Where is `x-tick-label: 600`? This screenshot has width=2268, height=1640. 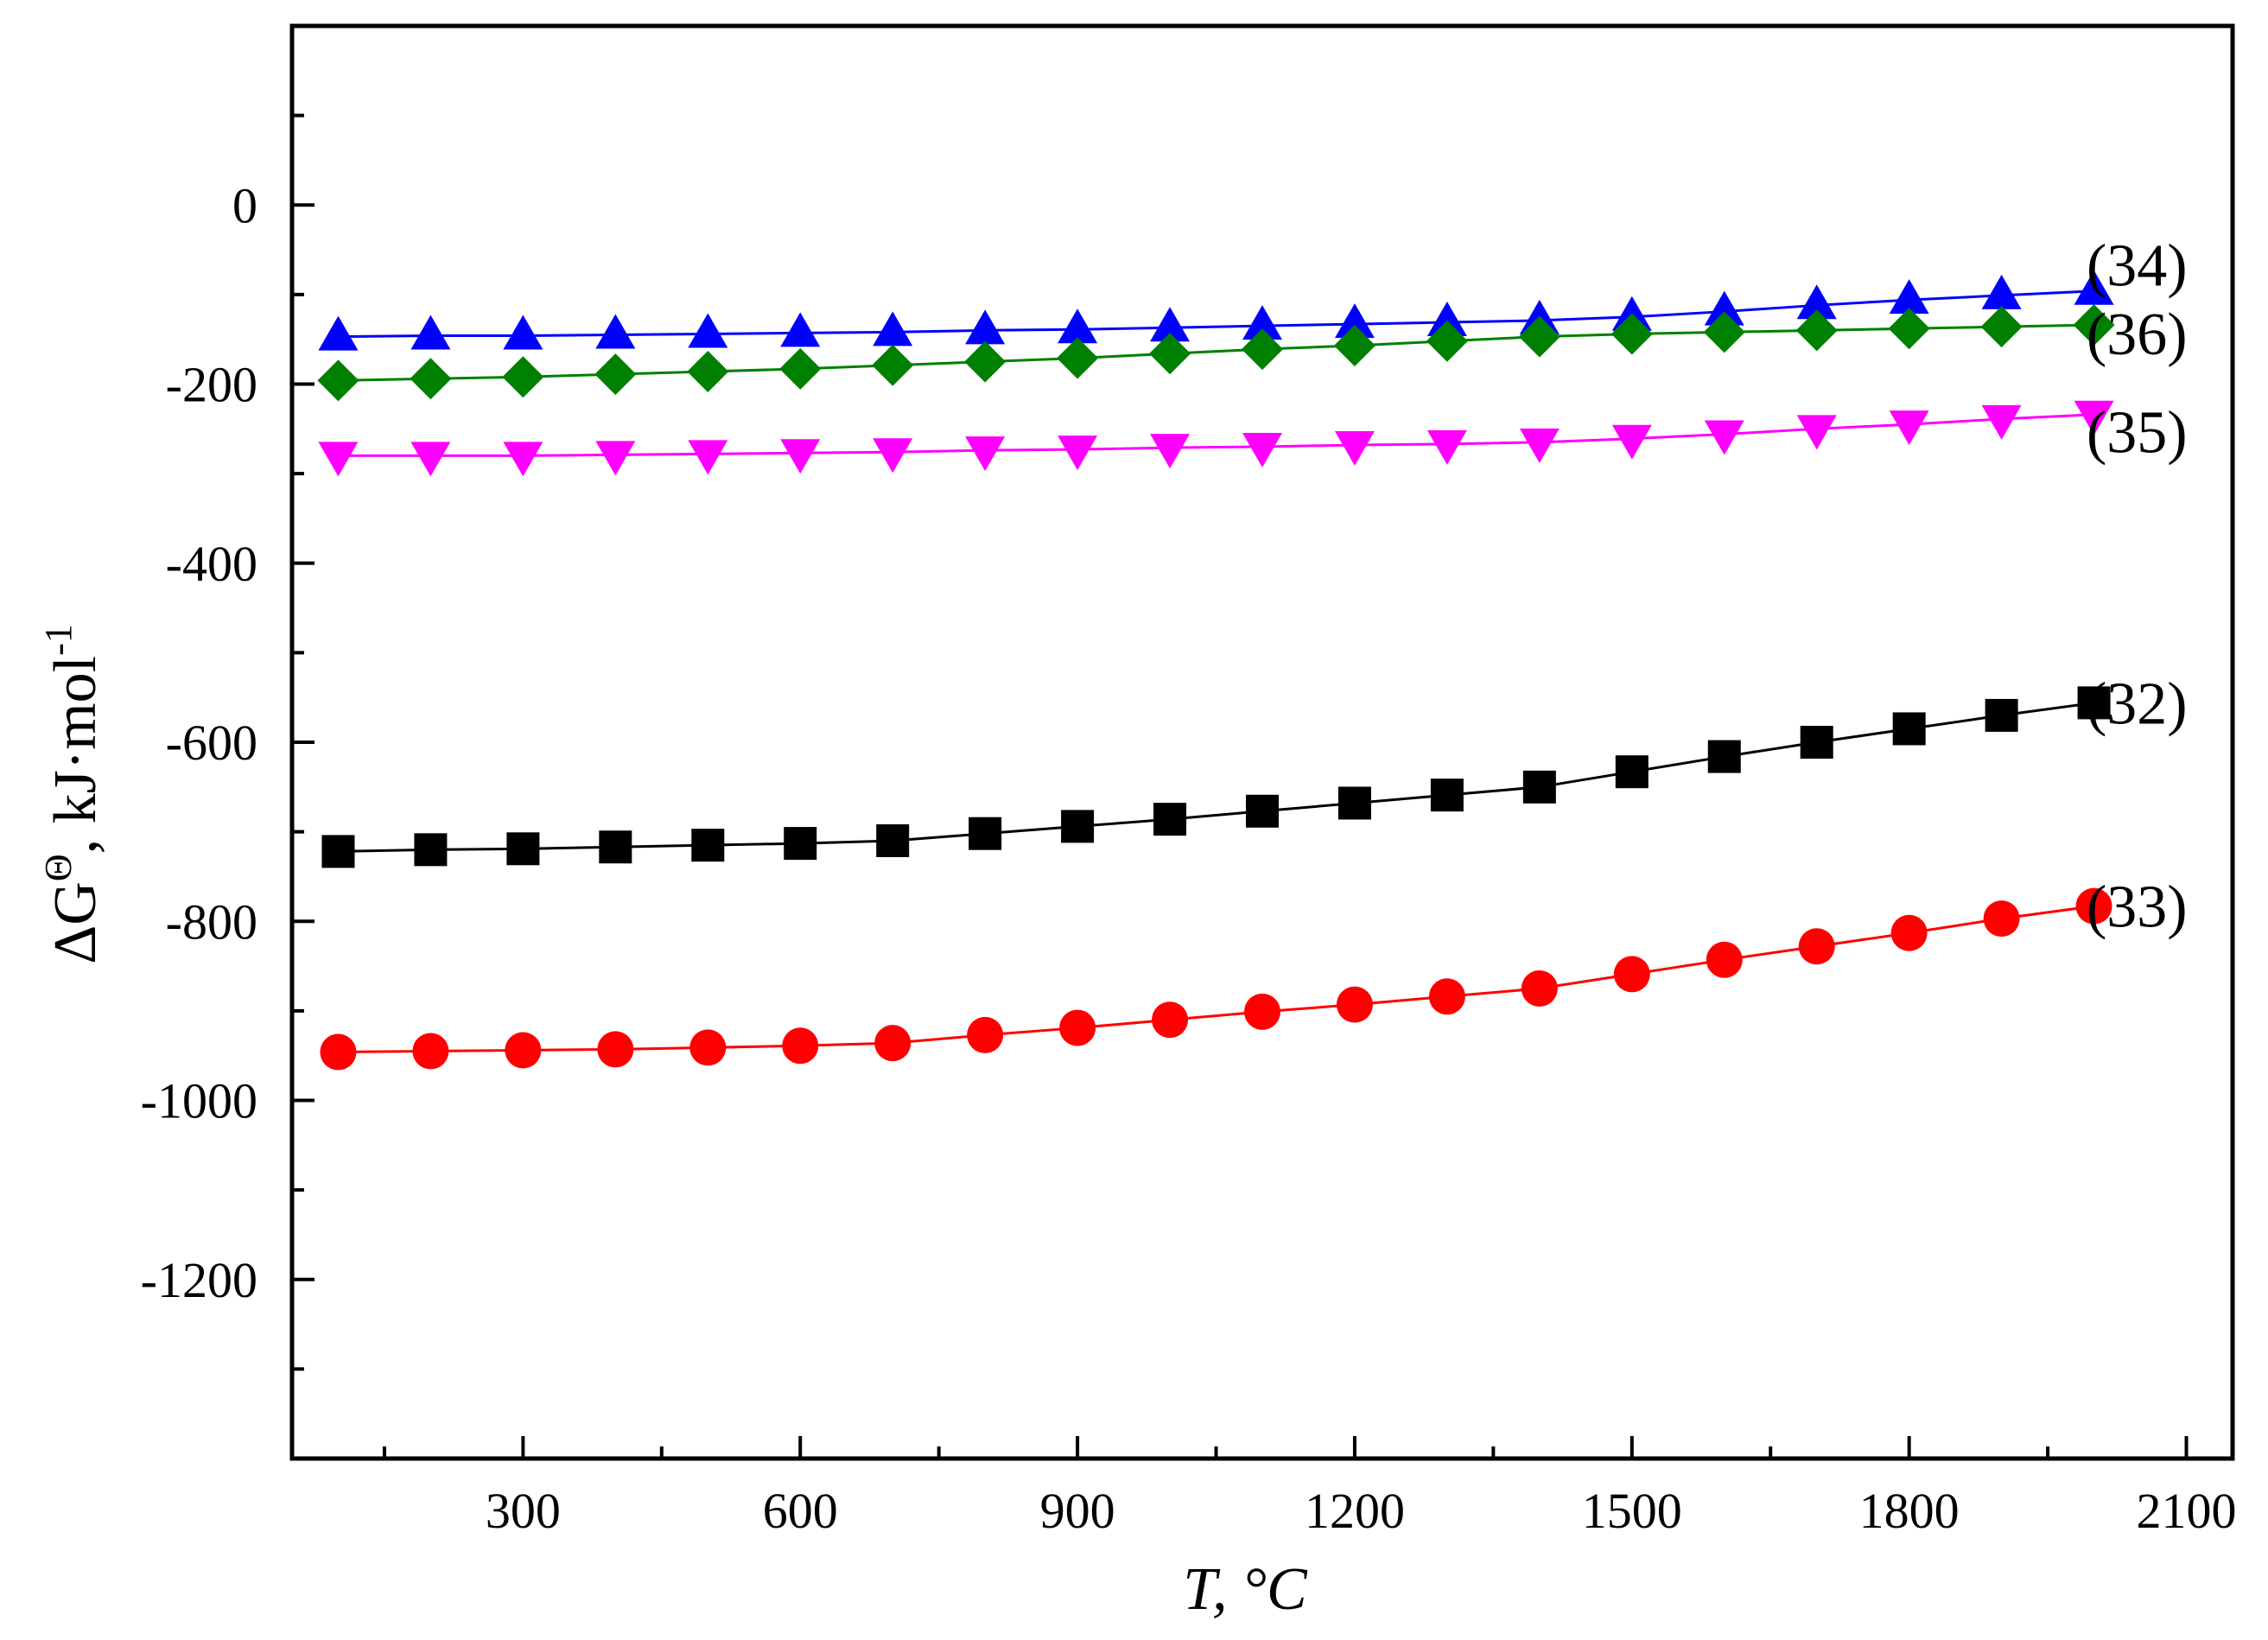
x-tick-label: 600 is located at coordinates (800, 1511).